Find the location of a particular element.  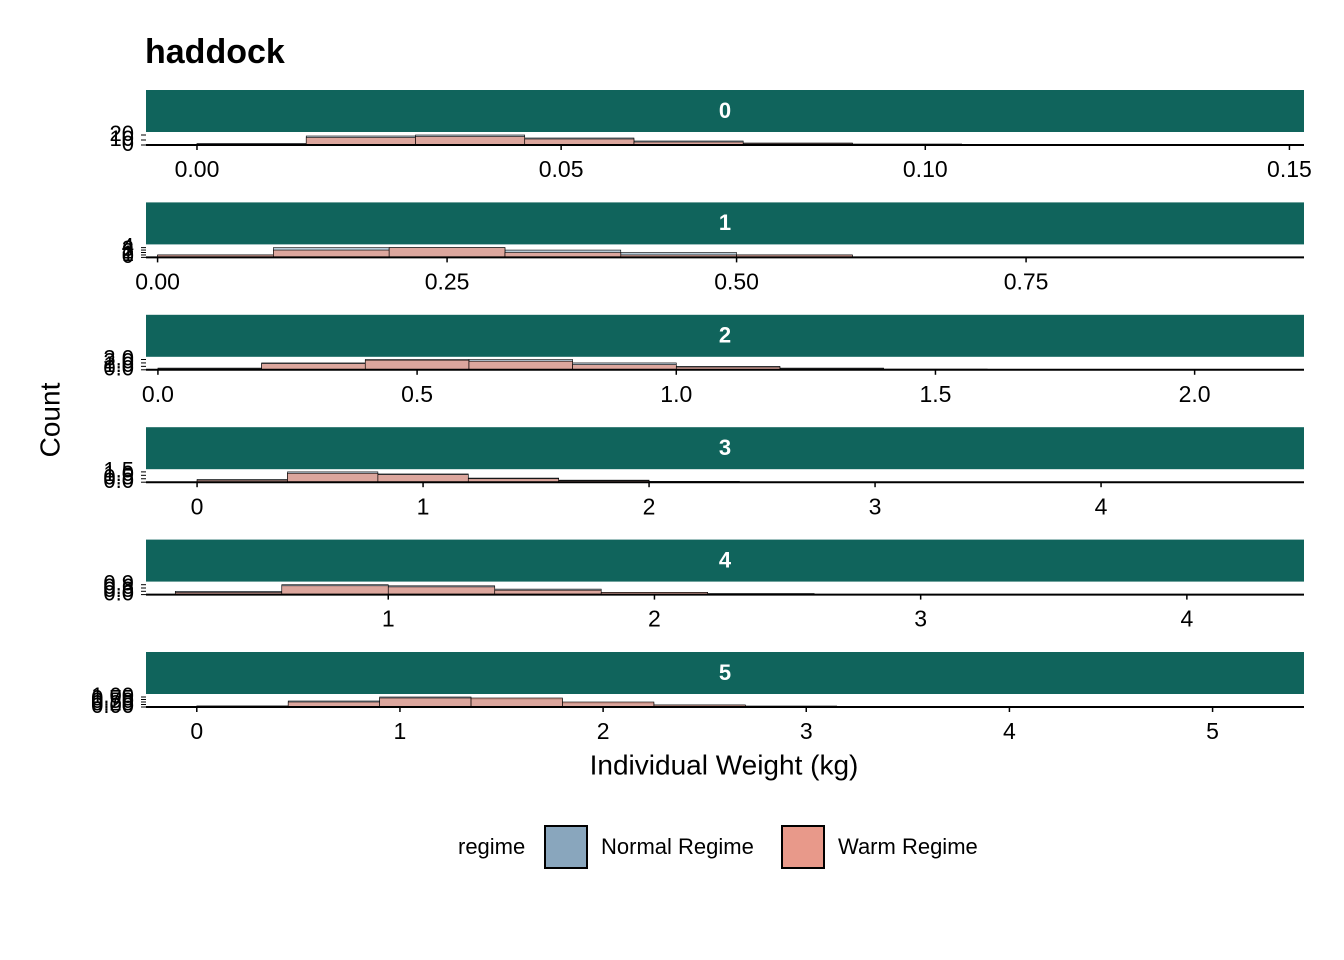

x-tick-label: 5 is located at coordinates (1212, 731).